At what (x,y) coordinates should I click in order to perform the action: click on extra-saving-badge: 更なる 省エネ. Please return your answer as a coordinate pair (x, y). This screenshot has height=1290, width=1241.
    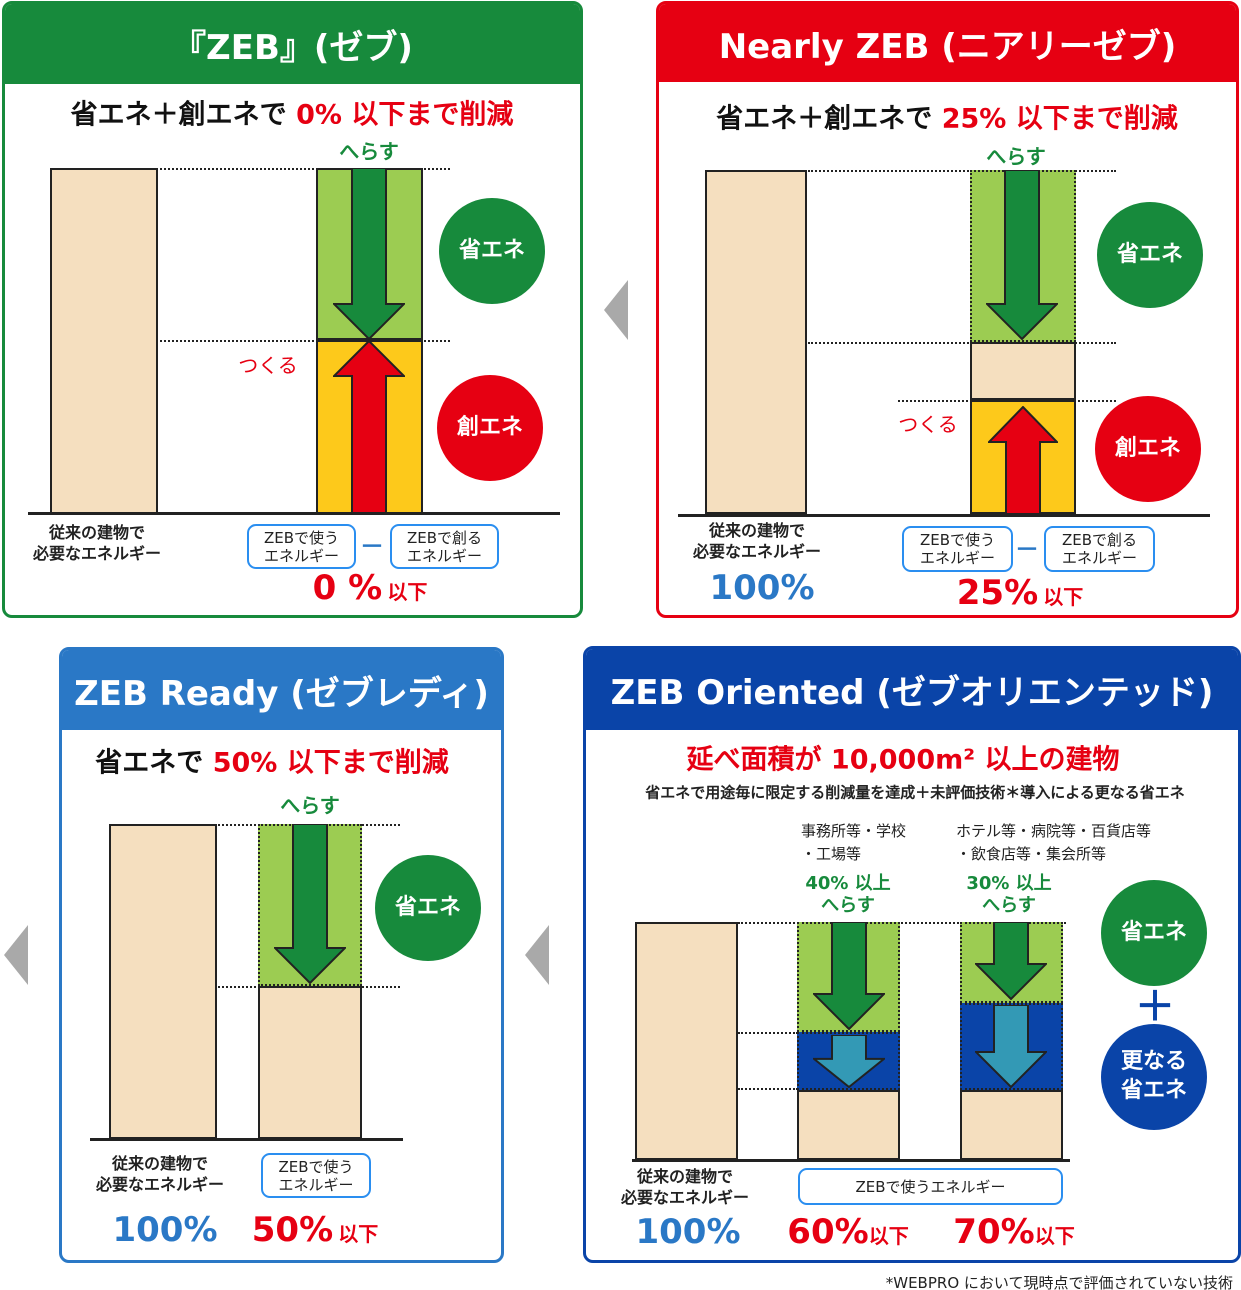
    Looking at the image, I should click on (1154, 1077).